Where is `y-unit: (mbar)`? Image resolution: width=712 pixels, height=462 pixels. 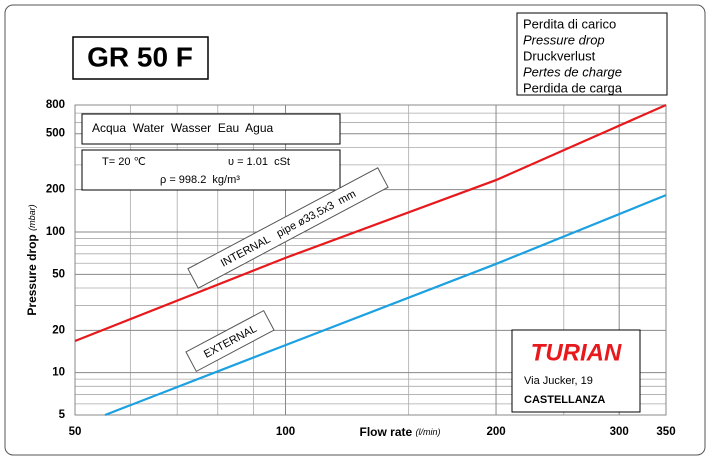 y-unit: (mbar) is located at coordinates (32, 217).